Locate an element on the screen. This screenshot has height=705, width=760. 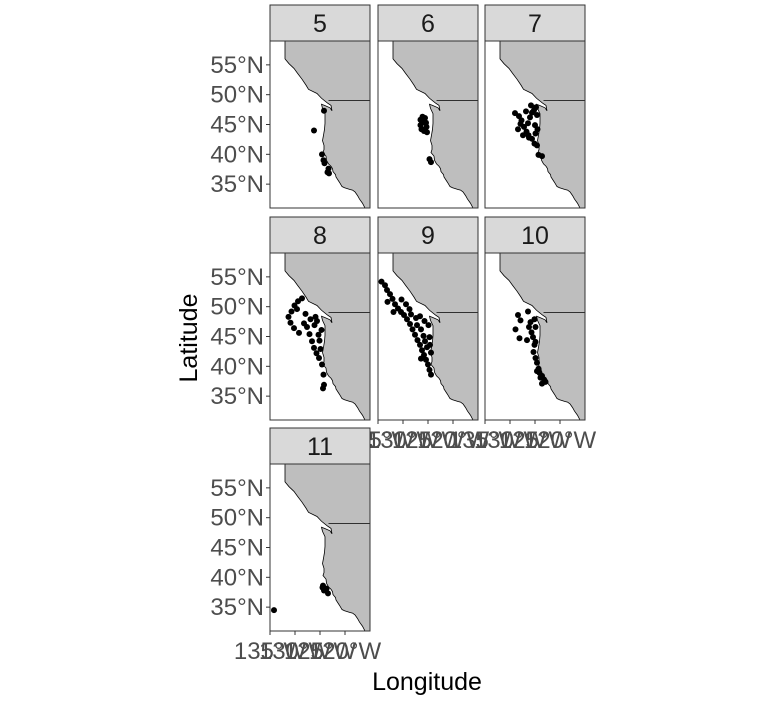
facet-label: 6 is located at coordinates (428, 24).